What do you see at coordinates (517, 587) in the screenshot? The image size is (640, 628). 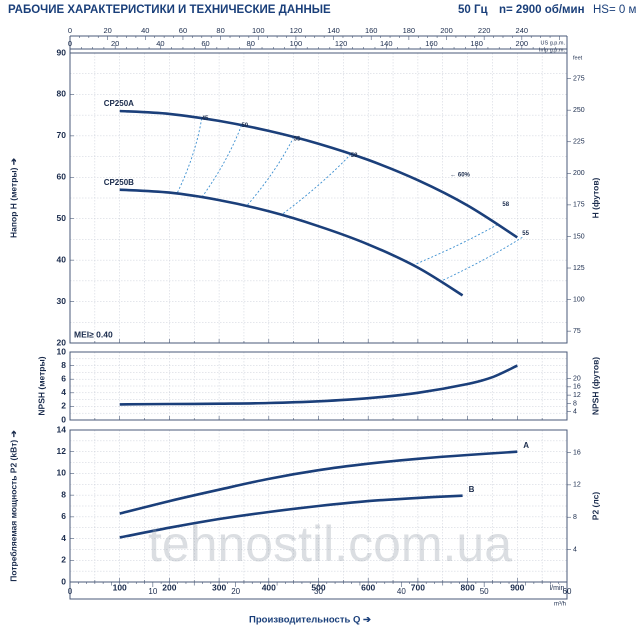 I see `x-tick-label: 900` at bounding box center [517, 587].